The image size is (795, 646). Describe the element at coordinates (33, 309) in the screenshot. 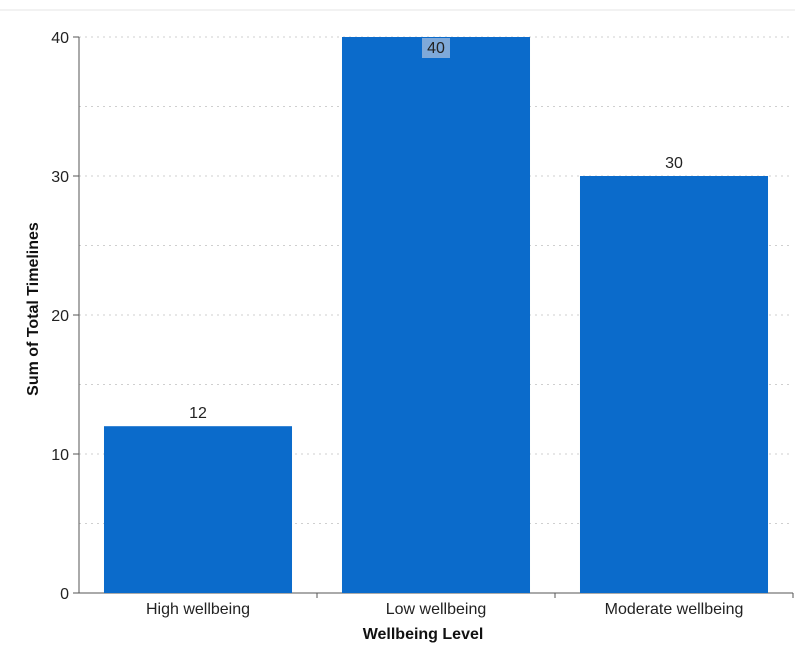

I see `y-axis-title: Sum of Total Timelines` at that location.